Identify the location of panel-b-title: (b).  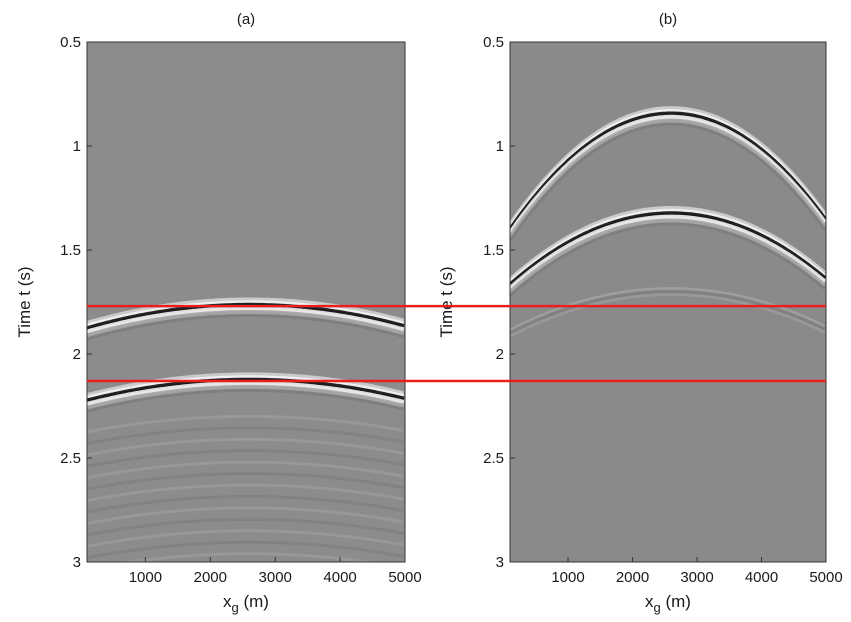
(668, 19).